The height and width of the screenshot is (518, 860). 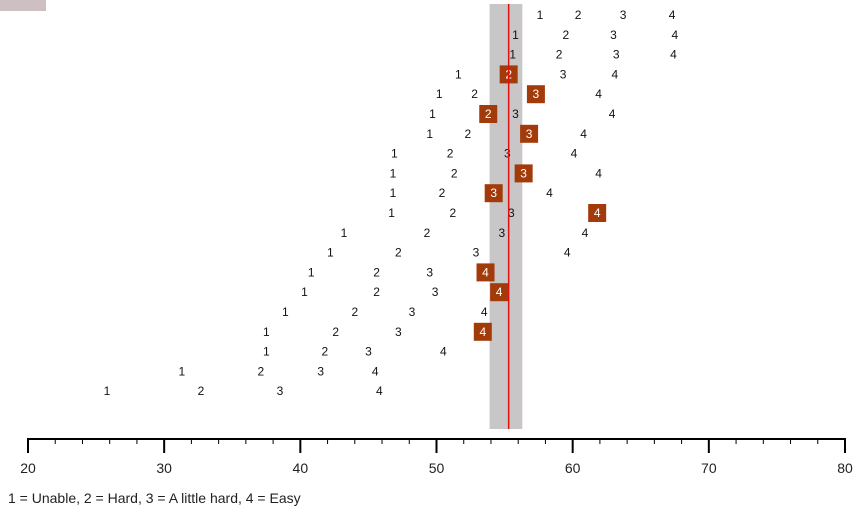 What do you see at coordinates (443, 352) in the screenshot?
I see `mark-row-18-4: 4` at bounding box center [443, 352].